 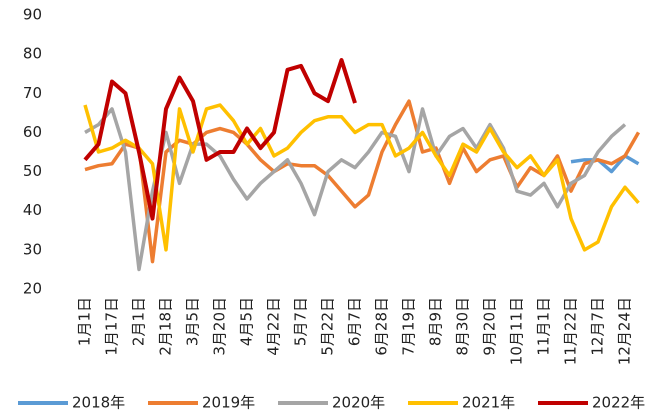 I want to click on x-tick-label: 12月24日, so click(x=625, y=331).